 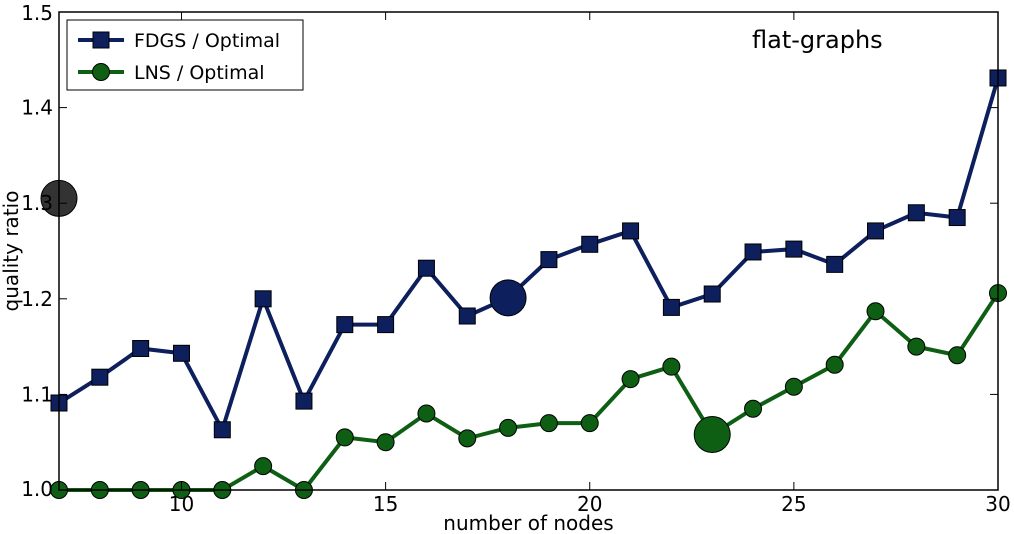 What do you see at coordinates (385, 504) in the screenshot?
I see `x-tick-label: 15` at bounding box center [385, 504].